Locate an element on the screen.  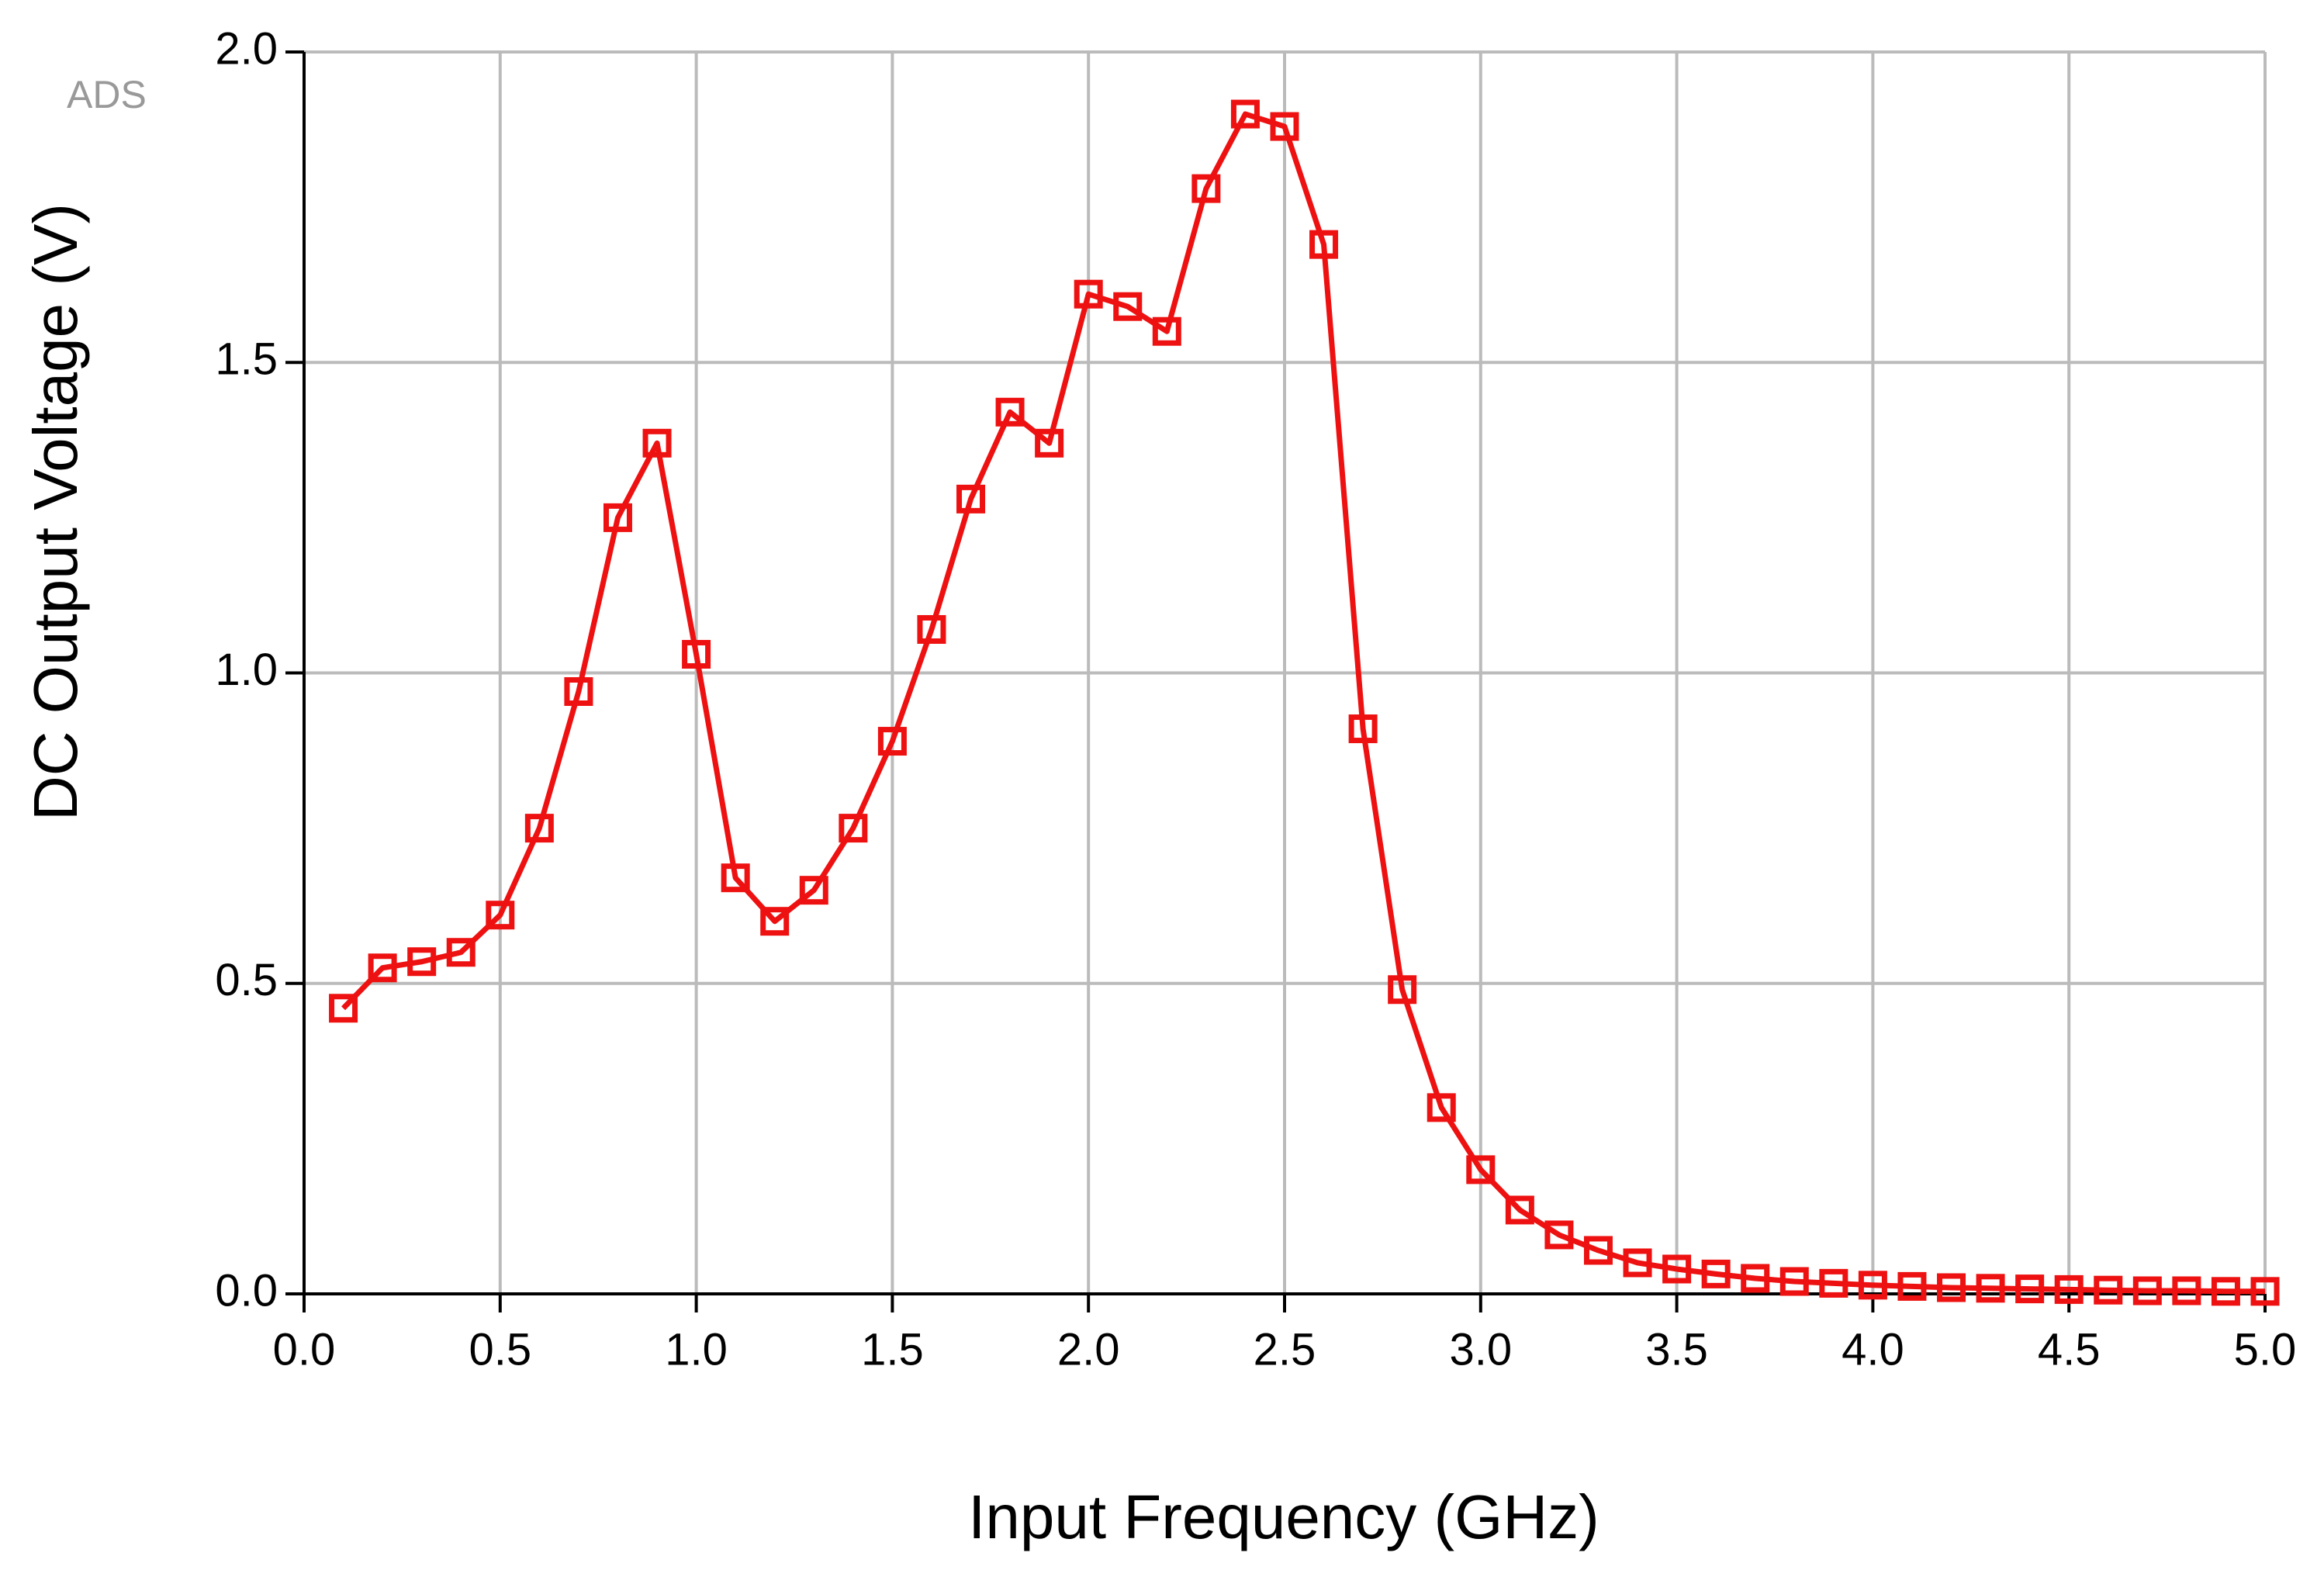
y-tick-label: 1.5 is located at coordinates (246, 359).